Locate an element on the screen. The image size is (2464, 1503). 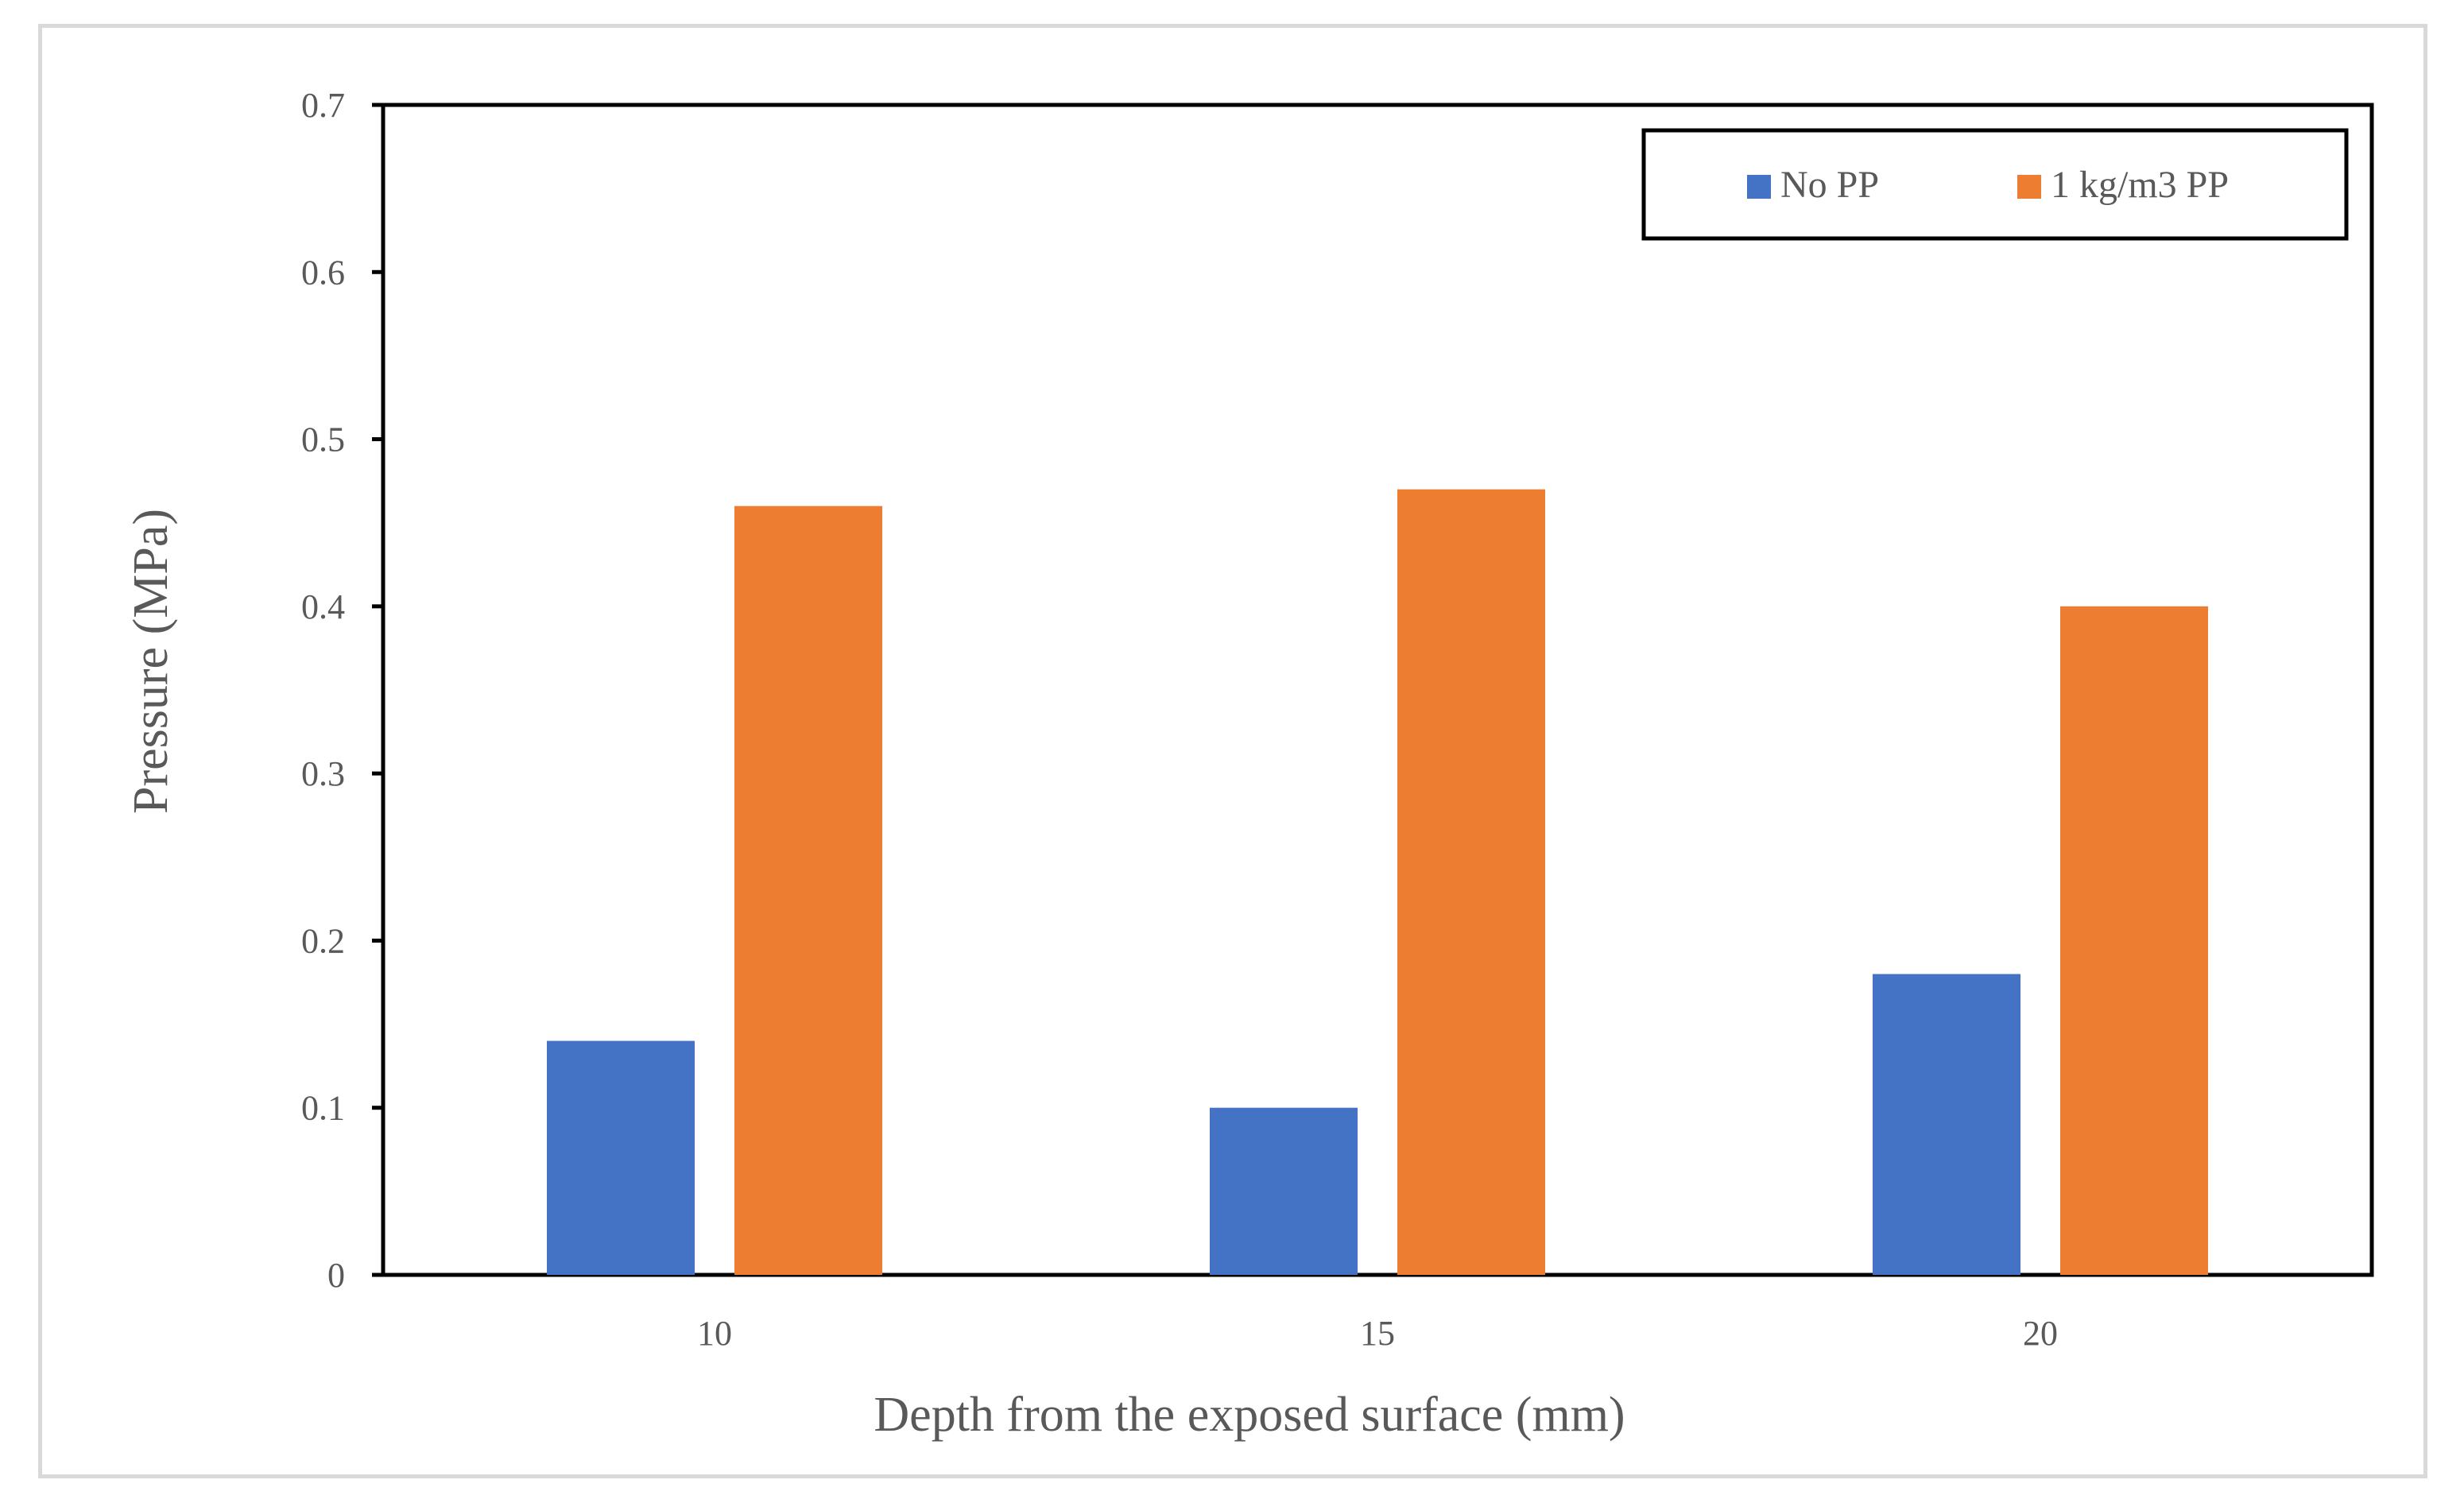
y-tick-label: 0.2 is located at coordinates (323, 940).